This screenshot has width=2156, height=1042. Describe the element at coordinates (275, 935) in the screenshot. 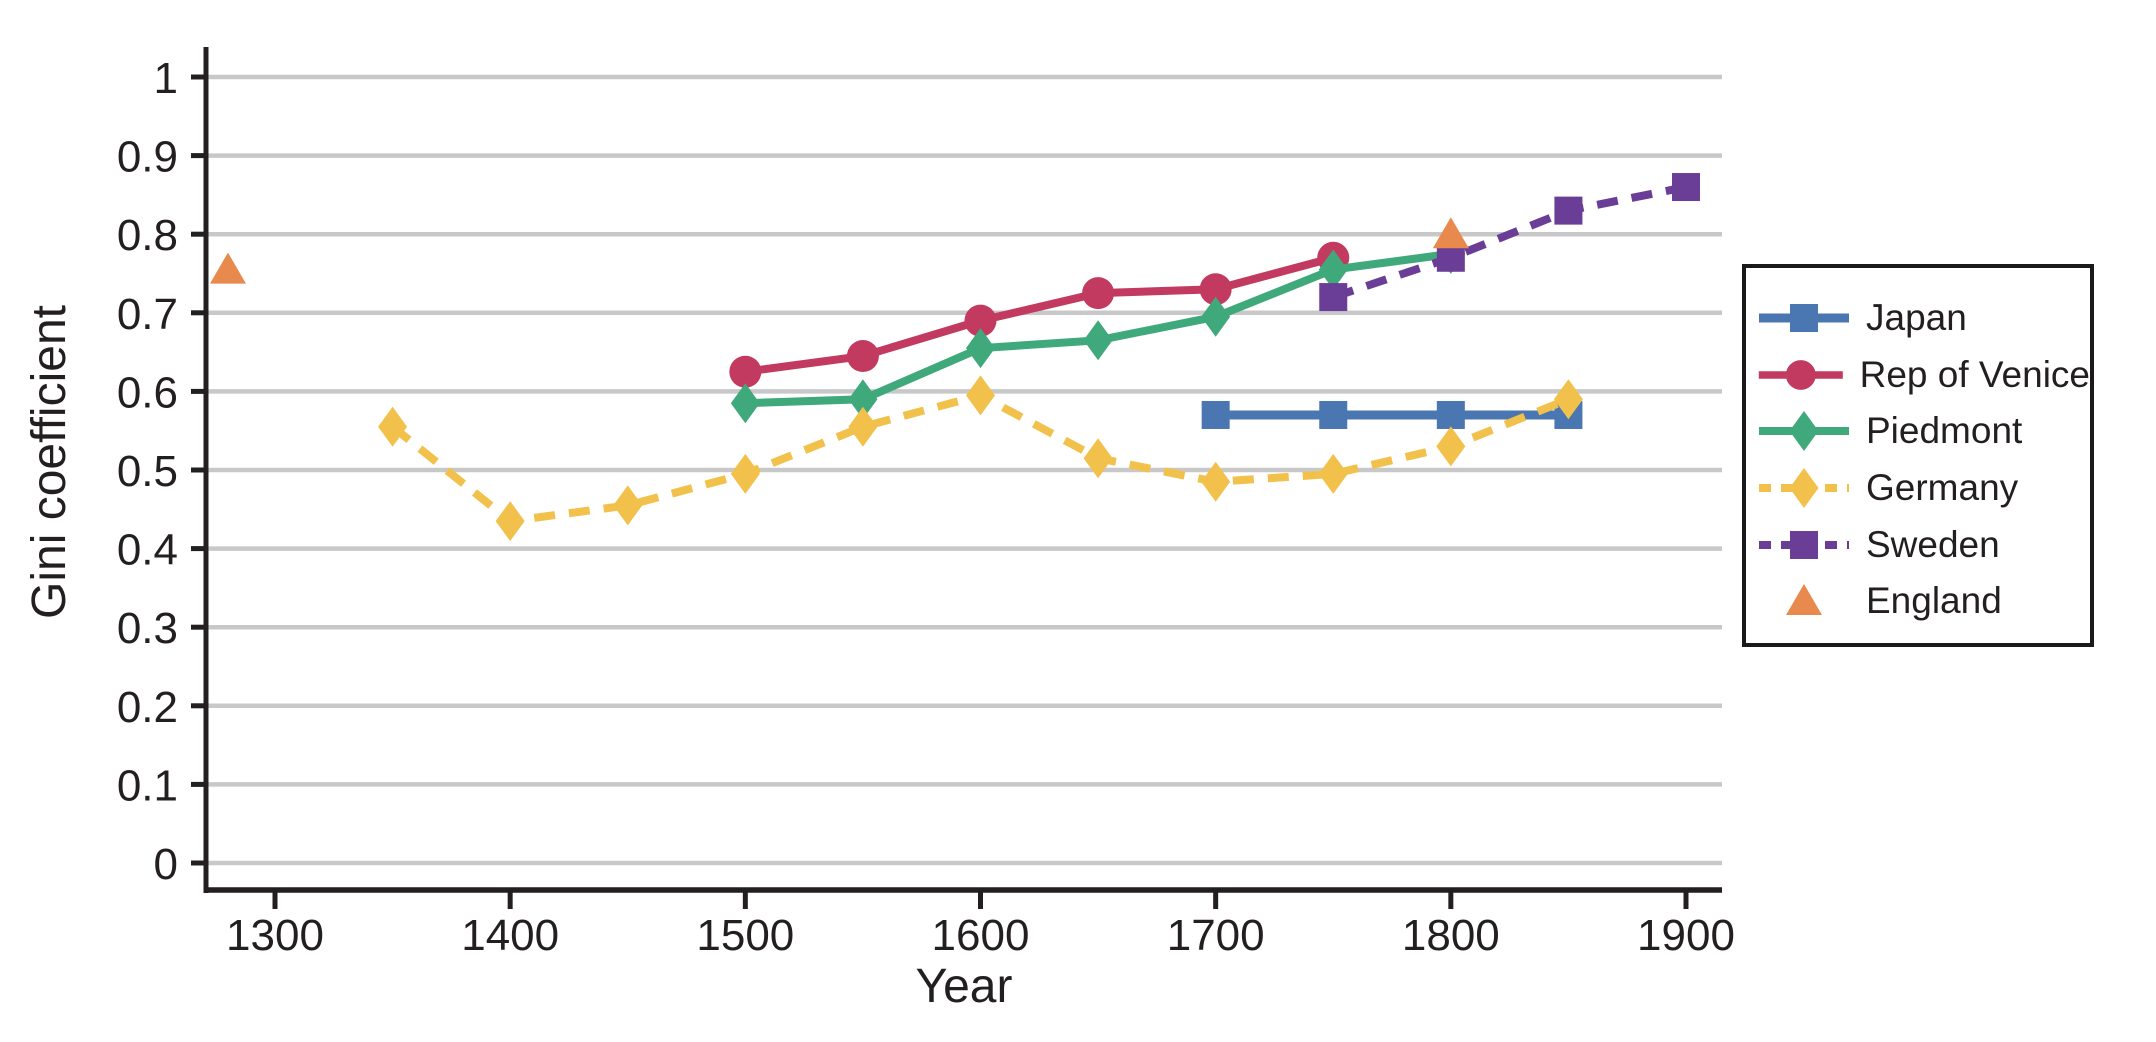

I see `x-tick-label-1300: 1300` at that location.